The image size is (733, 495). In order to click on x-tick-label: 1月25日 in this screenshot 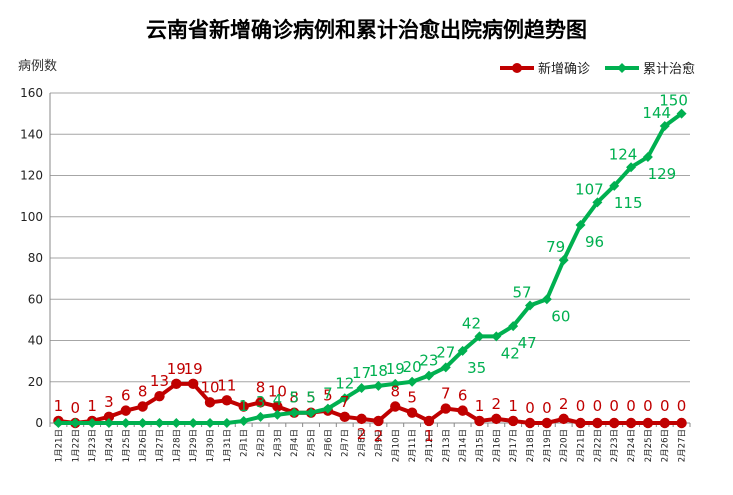, I will do `click(127, 445)`.